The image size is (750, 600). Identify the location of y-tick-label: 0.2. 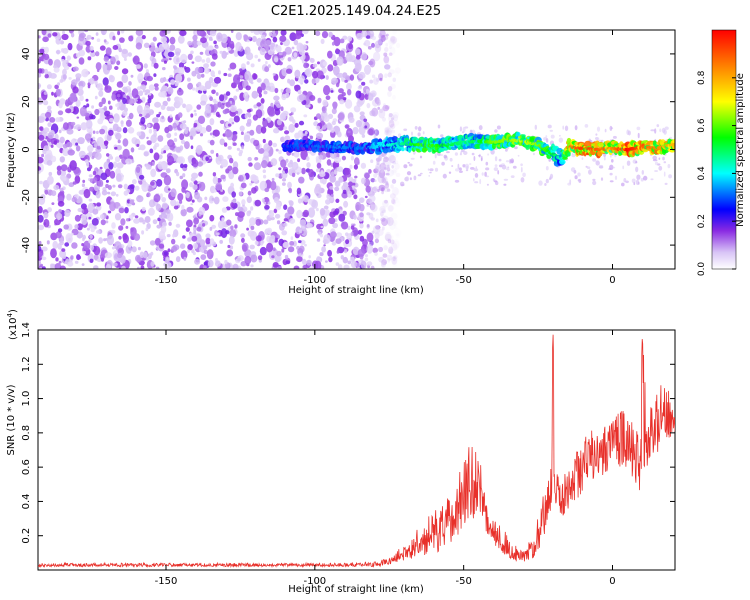
(26, 536).